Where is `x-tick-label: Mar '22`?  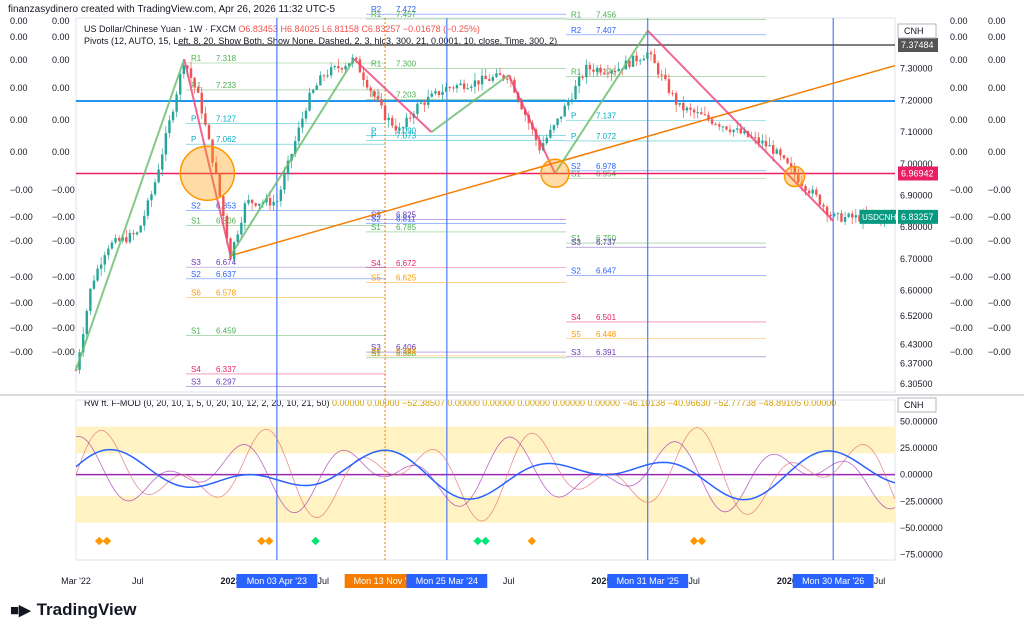 x-tick-label: Mar '22 is located at coordinates (76, 581).